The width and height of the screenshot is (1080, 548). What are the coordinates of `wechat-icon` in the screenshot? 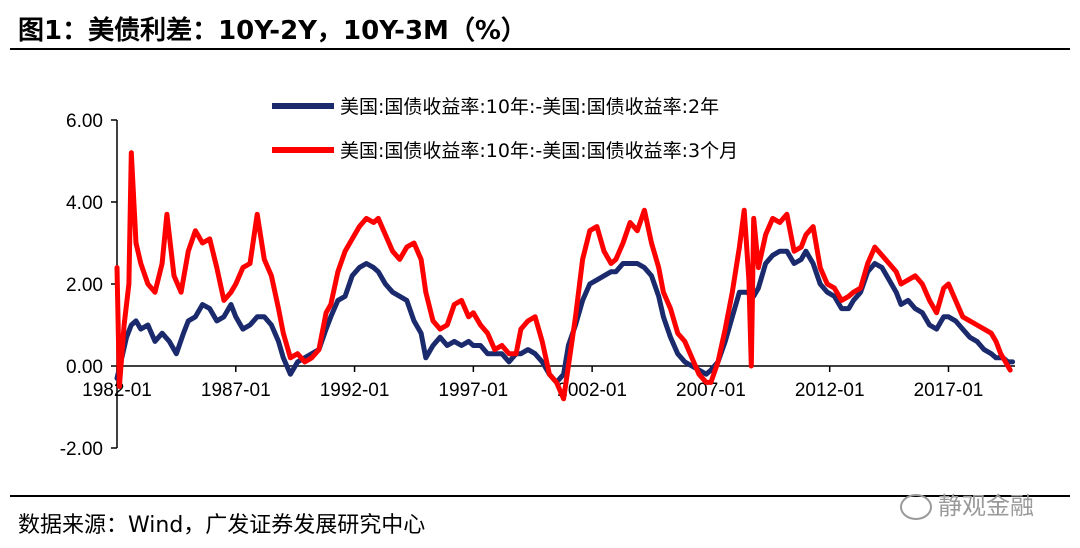 It's located at (916, 507).